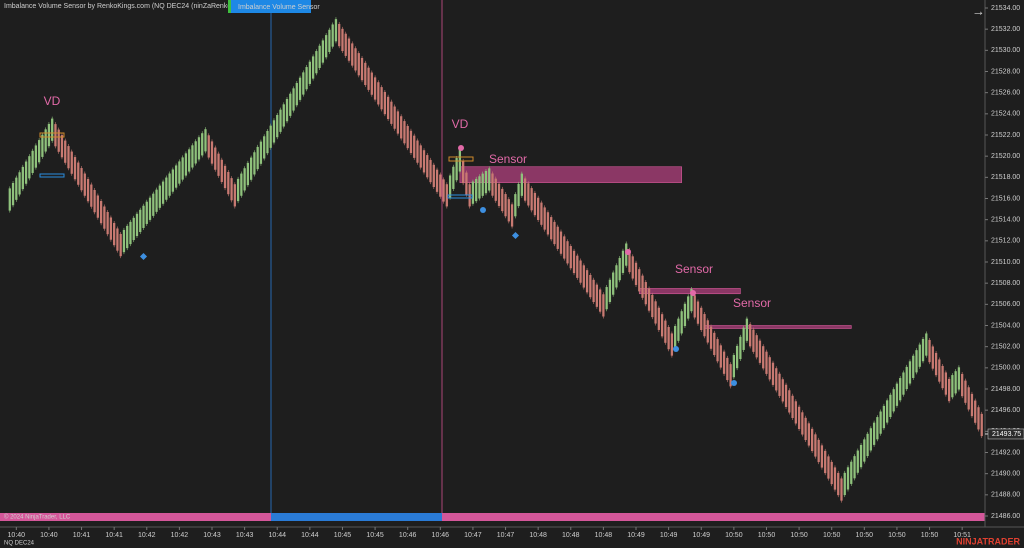 This screenshot has width=1024, height=548. What do you see at coordinates (1005, 93) in the screenshot?
I see `y-tick-label: 21526.00` at bounding box center [1005, 93].